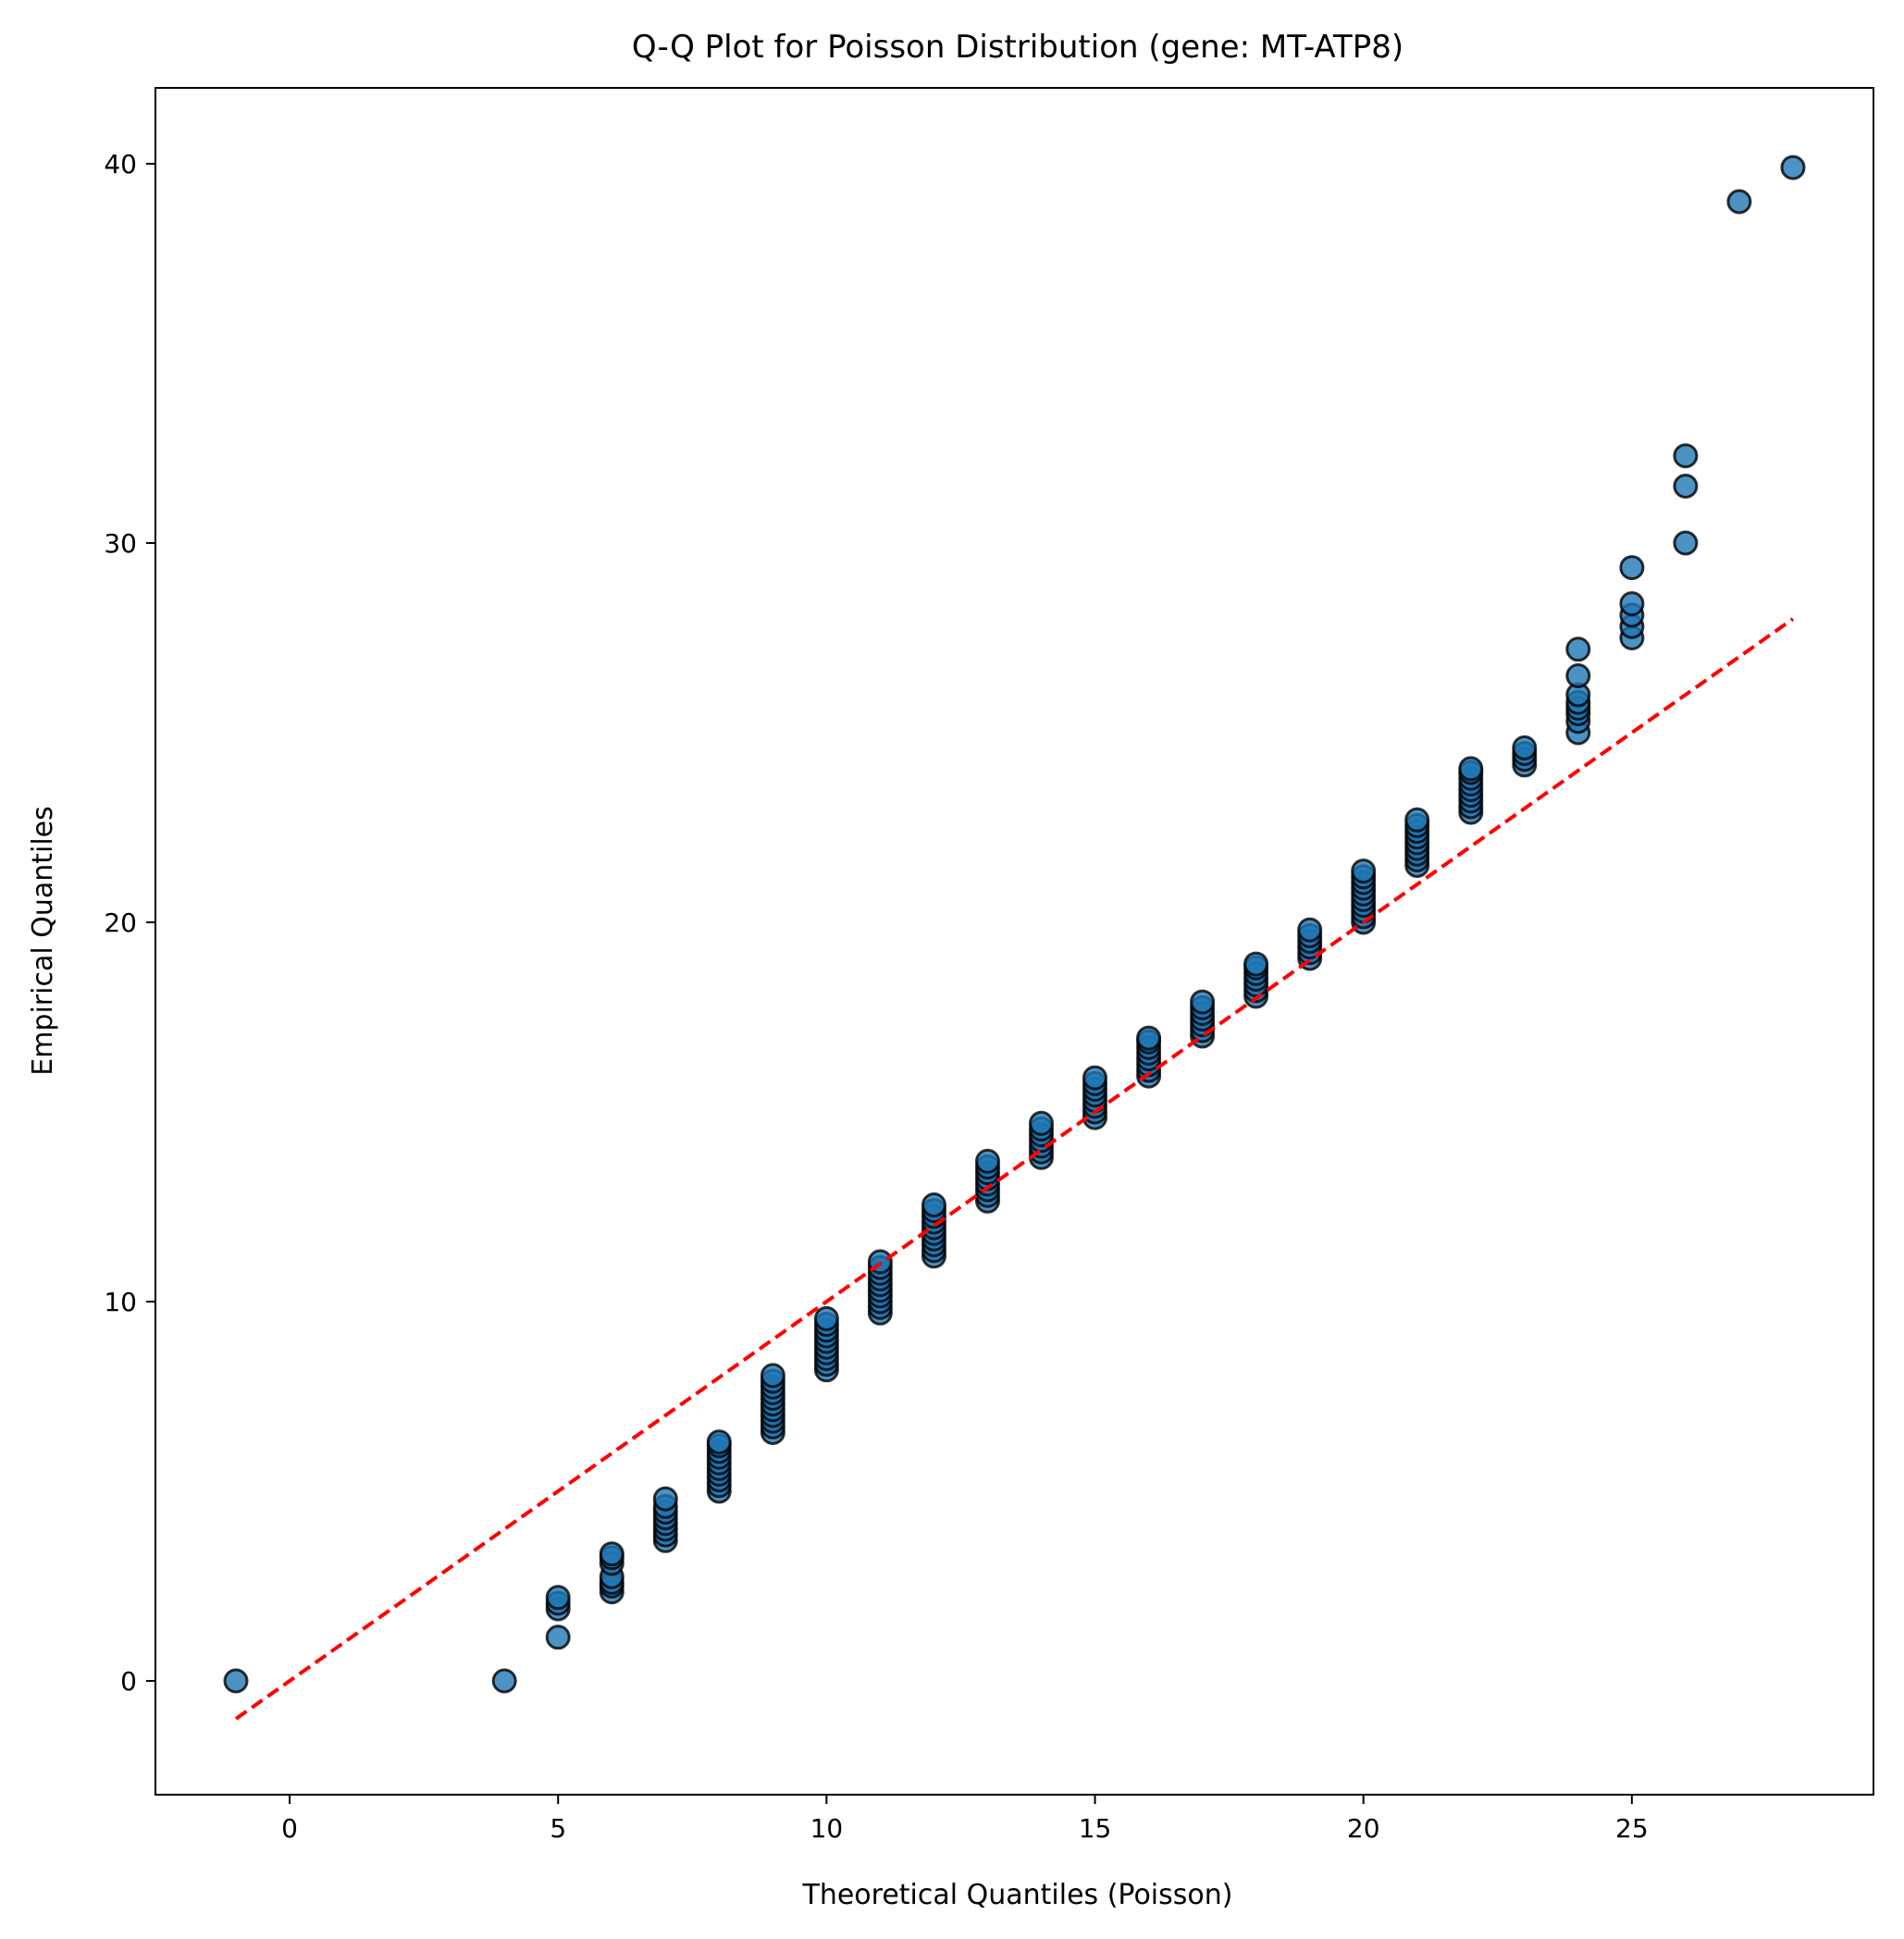 Image resolution: width=1904 pixels, height=1939 pixels. I want to click on x-tick-label: 20, so click(1363, 1828).